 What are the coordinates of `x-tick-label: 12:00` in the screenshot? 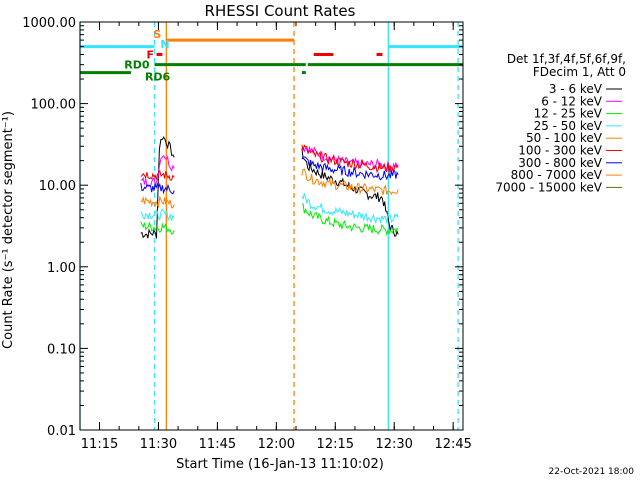 It's located at (276, 444).